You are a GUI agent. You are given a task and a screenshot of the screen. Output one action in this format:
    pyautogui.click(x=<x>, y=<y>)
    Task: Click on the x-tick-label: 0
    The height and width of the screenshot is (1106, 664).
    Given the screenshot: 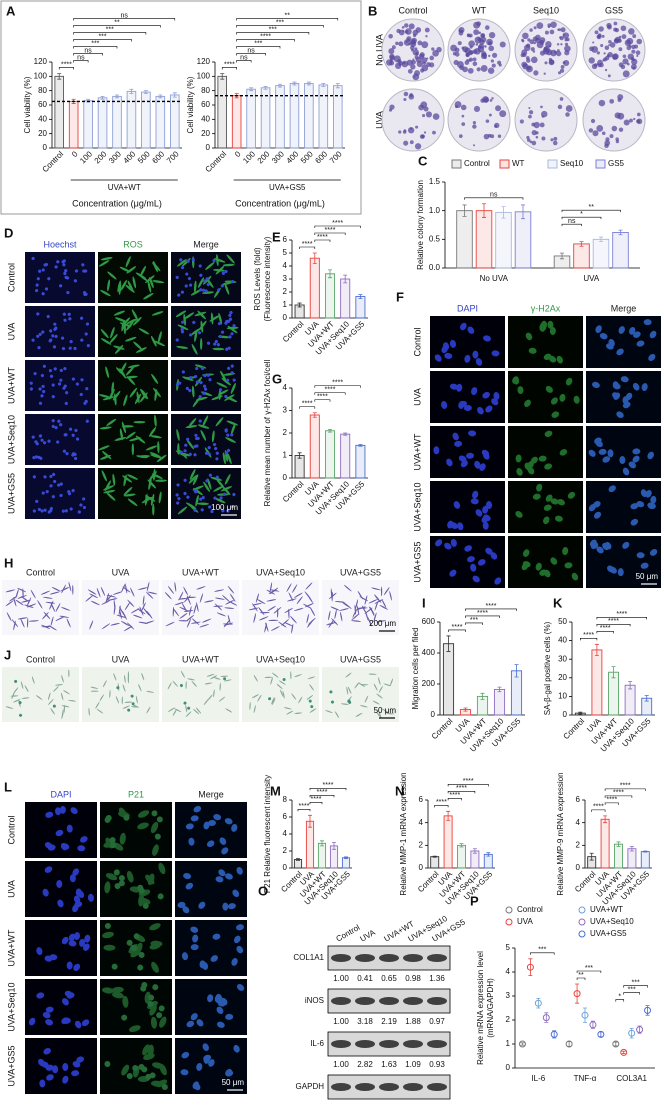 What is the action you would take?
    pyautogui.click(x=238, y=154)
    